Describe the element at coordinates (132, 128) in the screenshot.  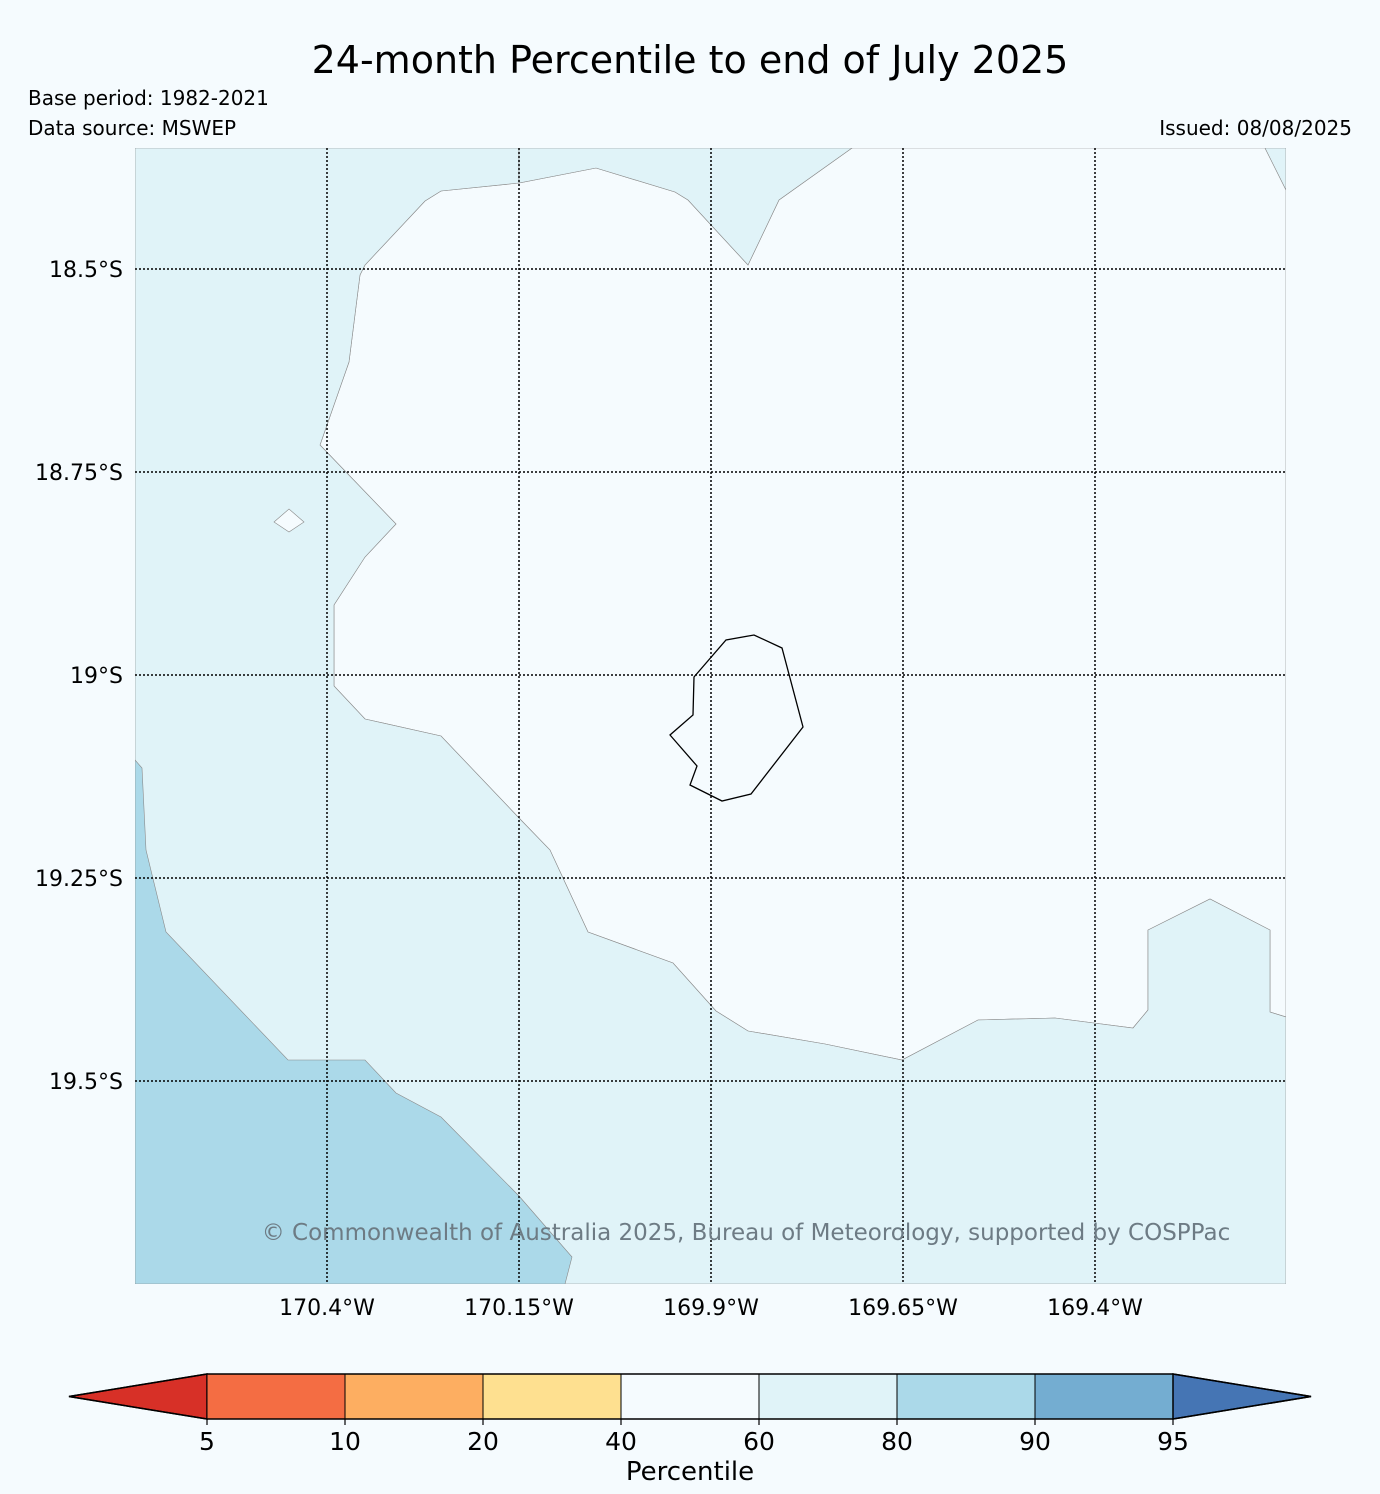
I see `data-source: Data source: MSWEP` at that location.